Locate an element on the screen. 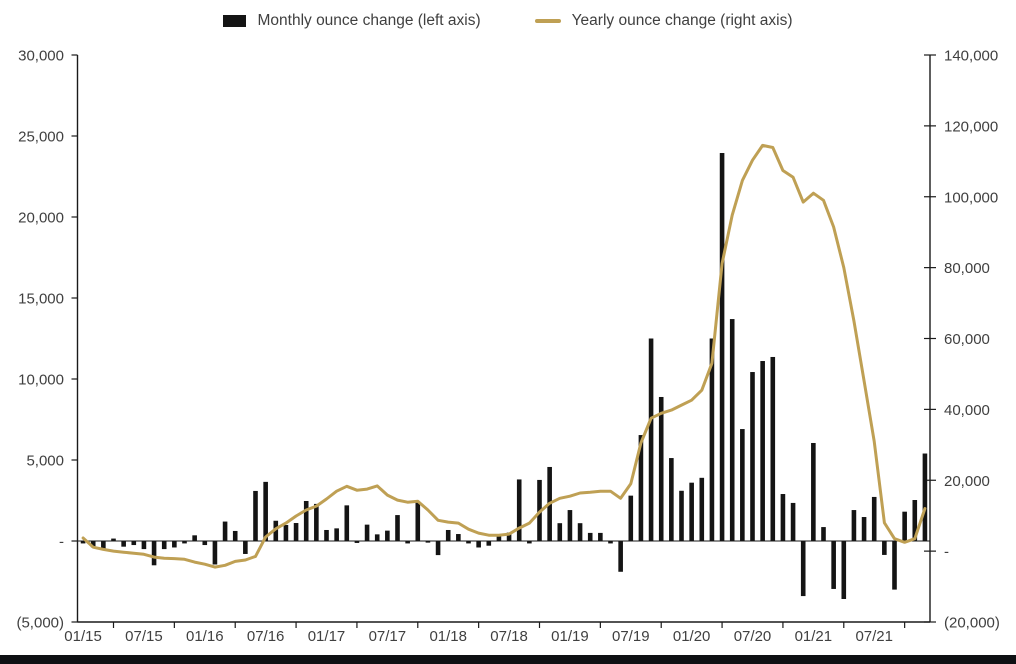 The width and height of the screenshot is (1016, 664). monthly-bar-01/16 is located at coordinates (205, 543).